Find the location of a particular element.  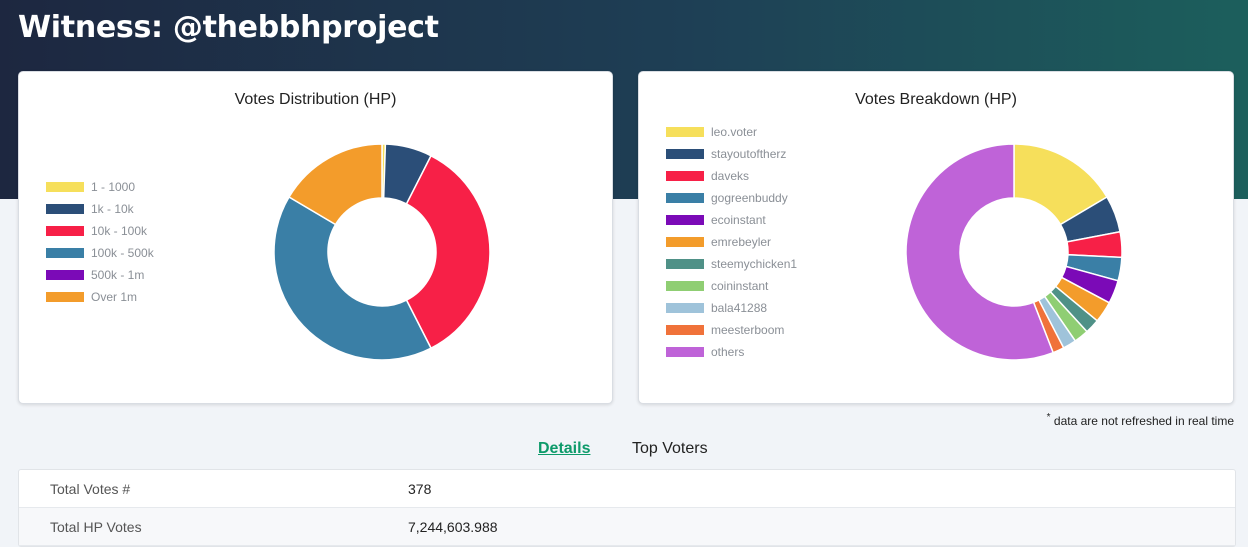

footnote-text: data are not refreshed in real time is located at coordinates (1142, 421).